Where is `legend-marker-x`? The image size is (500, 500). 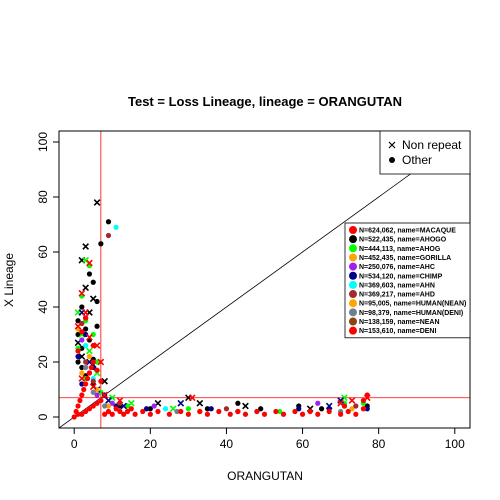 legend-marker-x is located at coordinates (392, 145).